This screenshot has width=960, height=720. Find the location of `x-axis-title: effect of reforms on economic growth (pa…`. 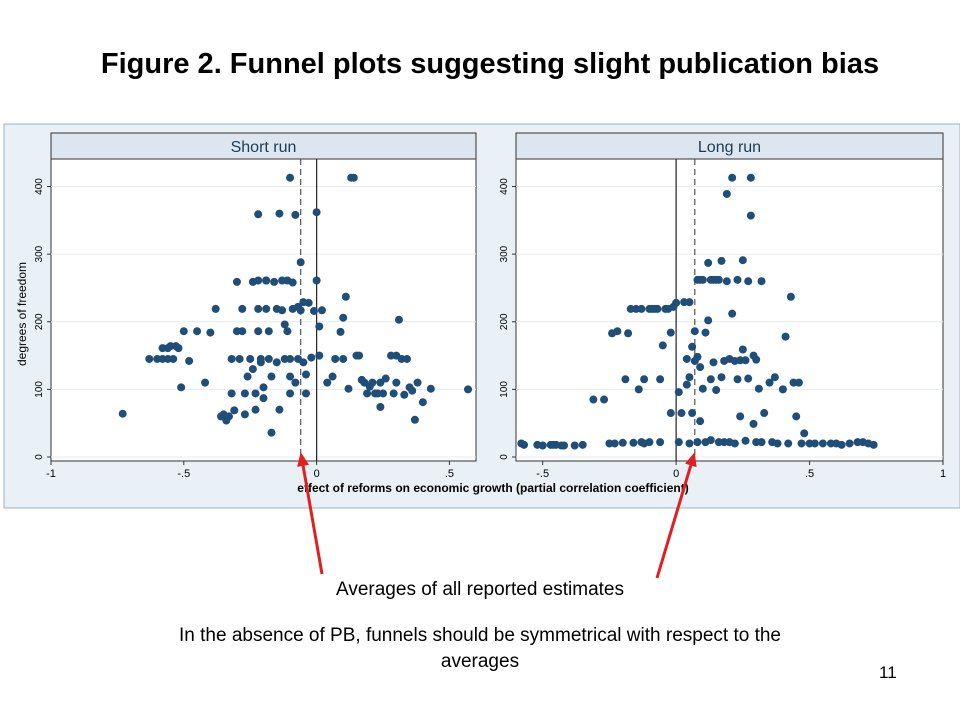

x-axis-title: effect of reforms on economic growth (pa… is located at coordinates (492, 488).